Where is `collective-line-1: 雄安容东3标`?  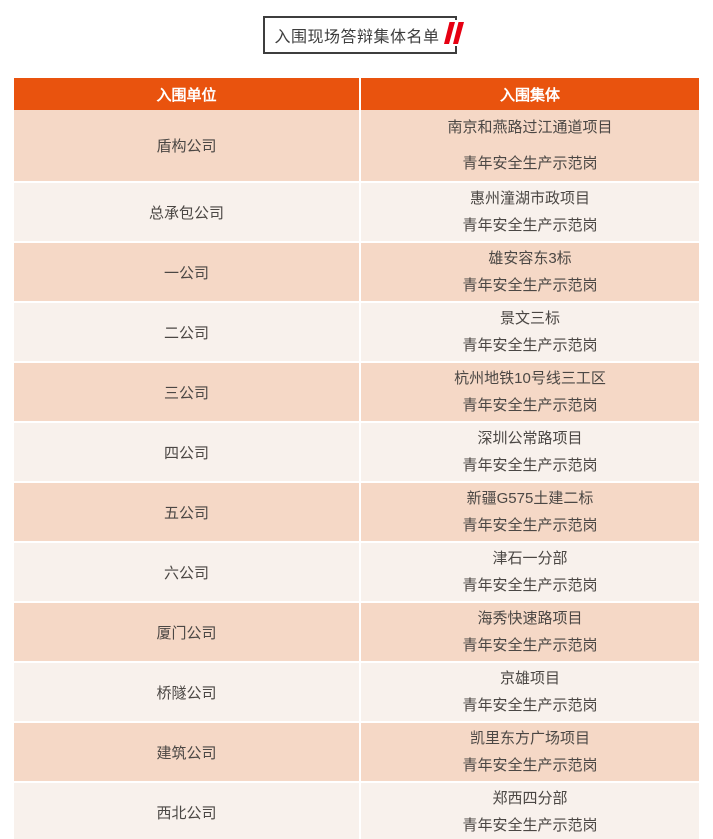
collective-line-1: 雄安容东3标 is located at coordinates (530, 258).